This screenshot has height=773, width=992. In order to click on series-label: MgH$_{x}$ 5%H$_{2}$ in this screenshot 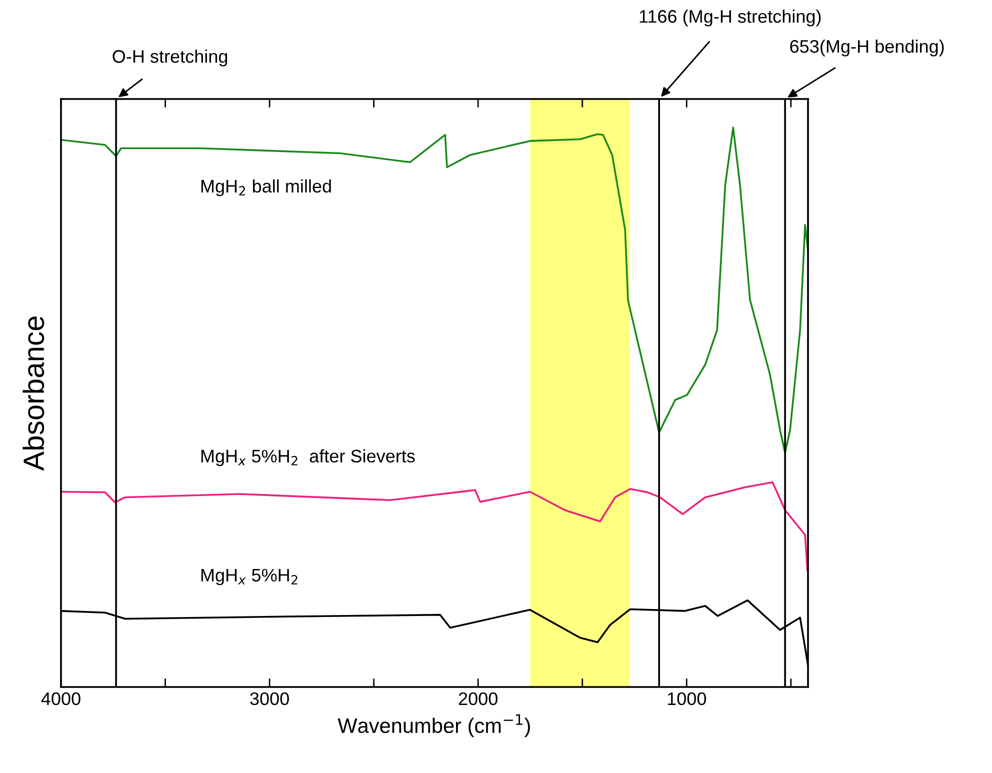, I will do `click(249, 577)`.